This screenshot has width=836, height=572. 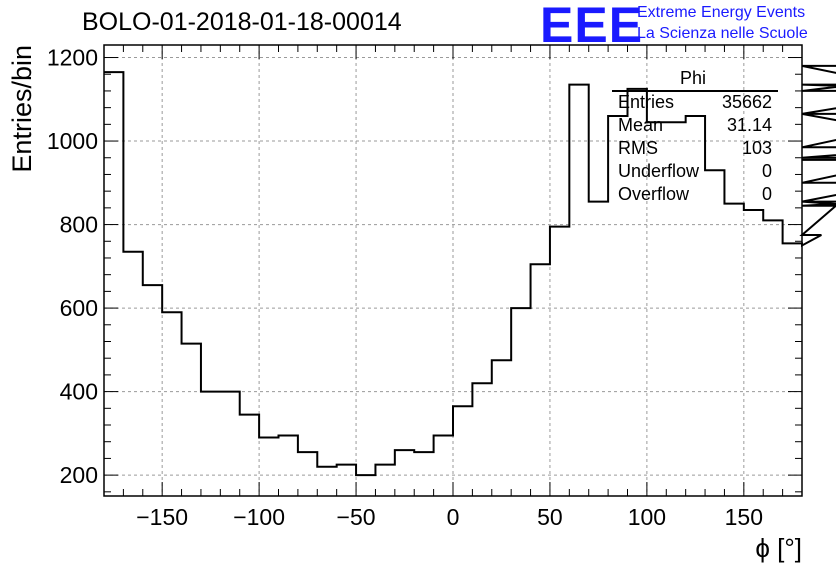 What do you see at coordinates (641, 125) in the screenshot?
I see `stats-label: Mean` at bounding box center [641, 125].